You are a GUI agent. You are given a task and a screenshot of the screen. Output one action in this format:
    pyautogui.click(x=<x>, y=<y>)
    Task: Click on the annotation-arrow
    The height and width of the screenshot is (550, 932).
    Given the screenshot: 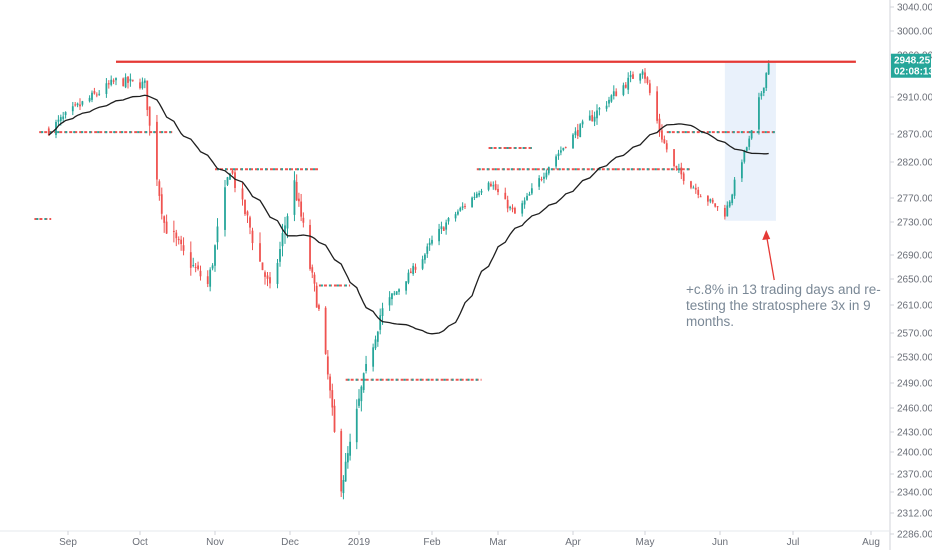 What is the action you would take?
    pyautogui.click(x=770, y=257)
    